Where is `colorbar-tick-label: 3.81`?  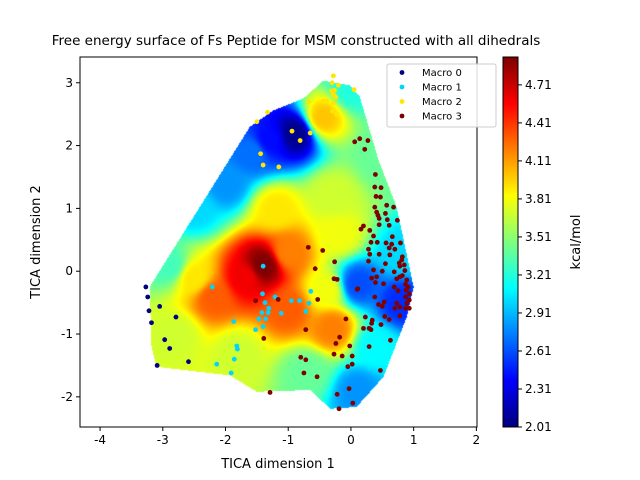 colorbar-tick-label: 3.81 is located at coordinates (538, 199).